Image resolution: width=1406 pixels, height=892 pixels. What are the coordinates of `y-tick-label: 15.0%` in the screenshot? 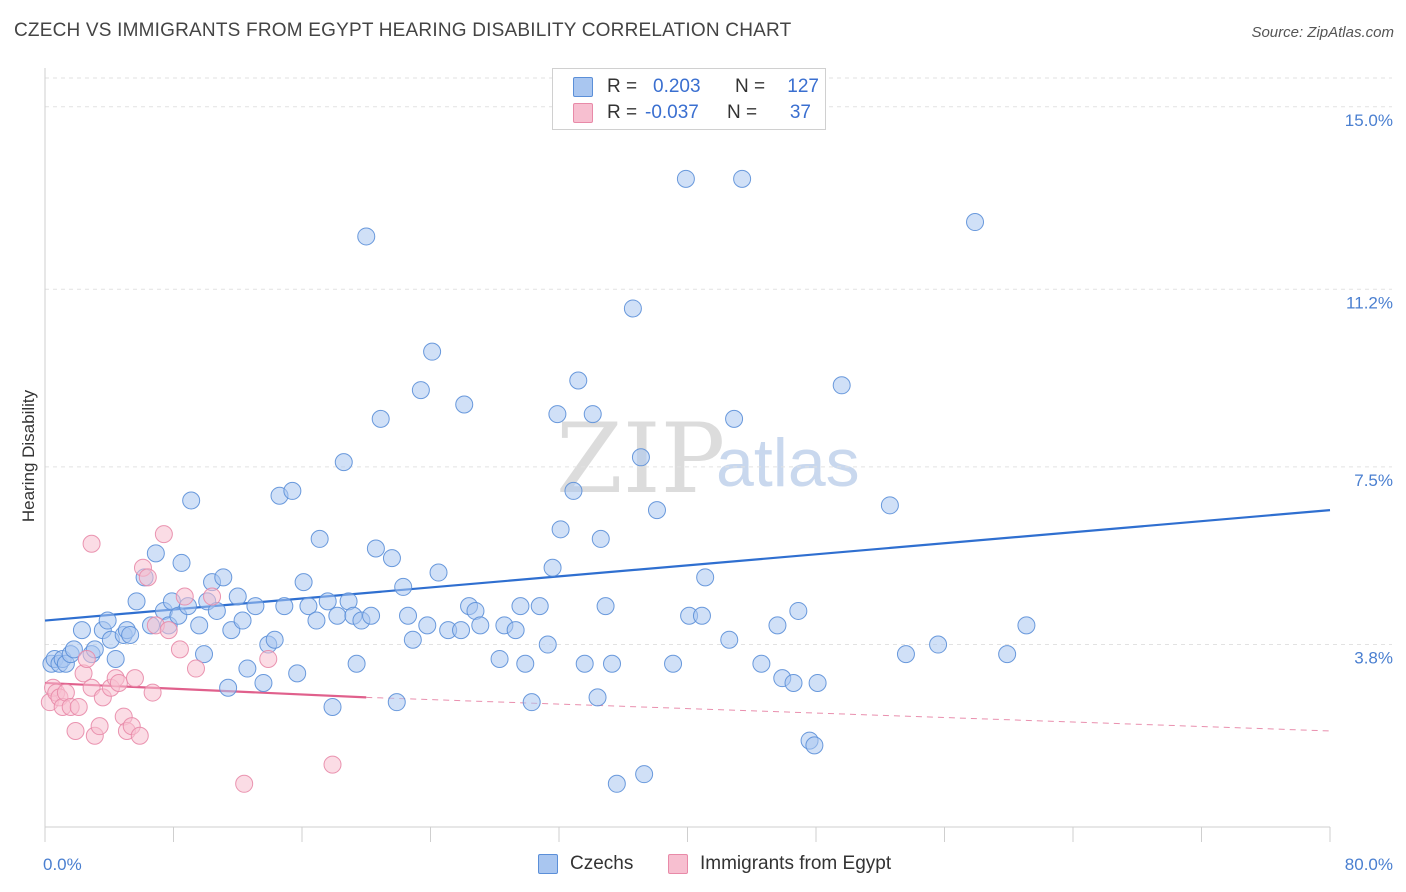 It's located at (1369, 120).